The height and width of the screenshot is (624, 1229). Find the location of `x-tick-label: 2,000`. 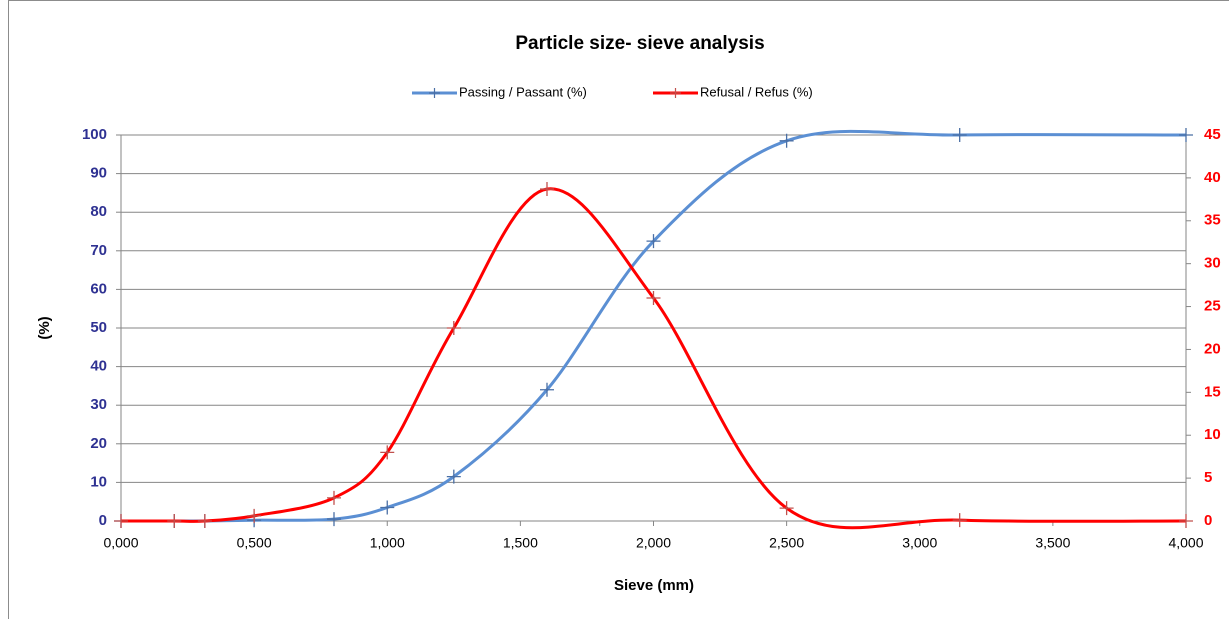

x-tick-label: 2,000 is located at coordinates (653, 543).